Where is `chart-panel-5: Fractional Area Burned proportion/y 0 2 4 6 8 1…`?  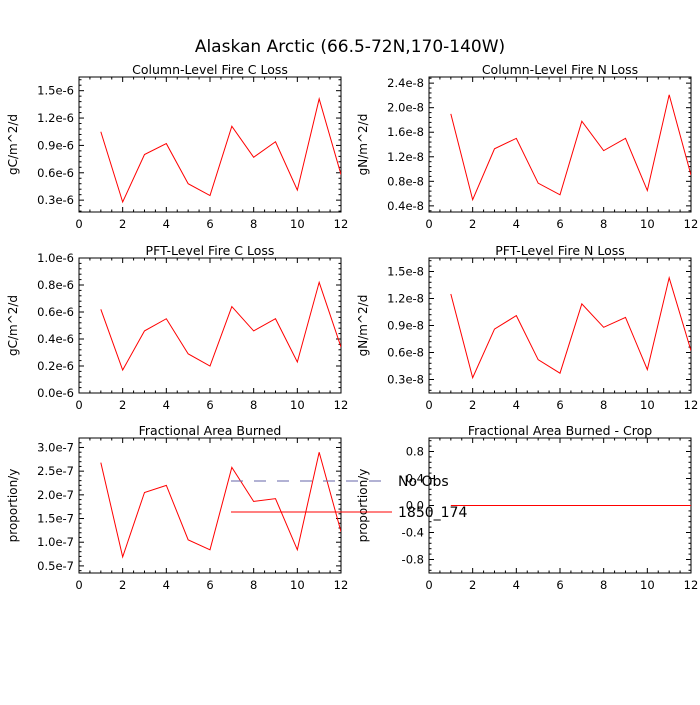
chart-panel-5: Fractional Area Burned proportion/y 0 2 4 6 8 1… is located at coordinates (177, 507).